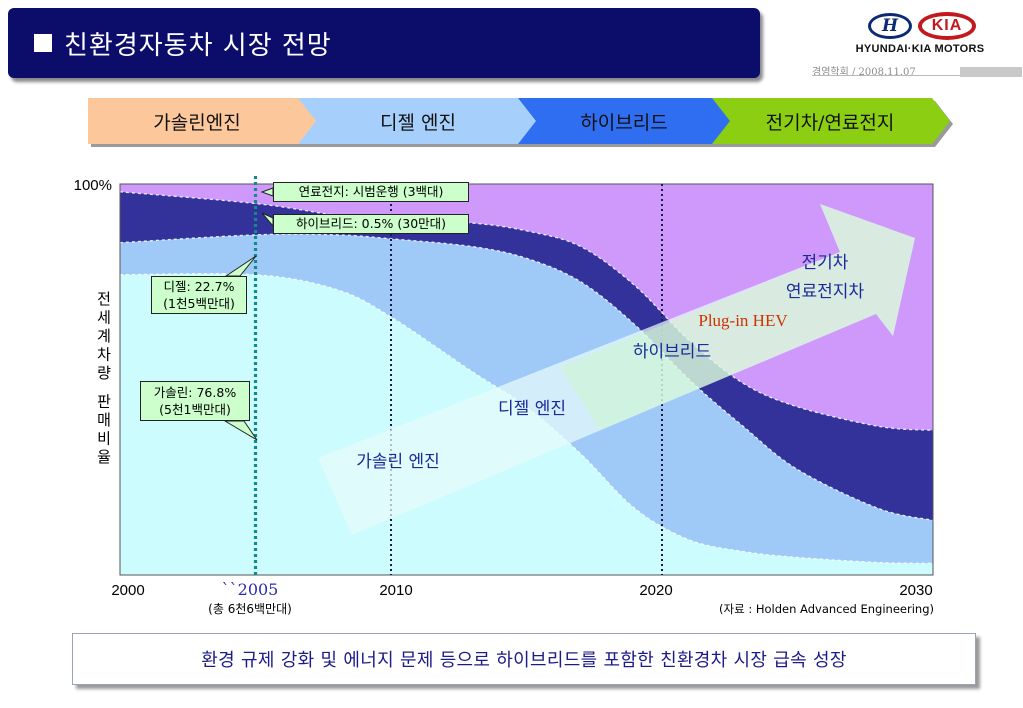 This screenshot has width=1023, height=708. I want to click on callout-hybrid: 하이브리드: 0.5% (30만대), so click(371, 224).